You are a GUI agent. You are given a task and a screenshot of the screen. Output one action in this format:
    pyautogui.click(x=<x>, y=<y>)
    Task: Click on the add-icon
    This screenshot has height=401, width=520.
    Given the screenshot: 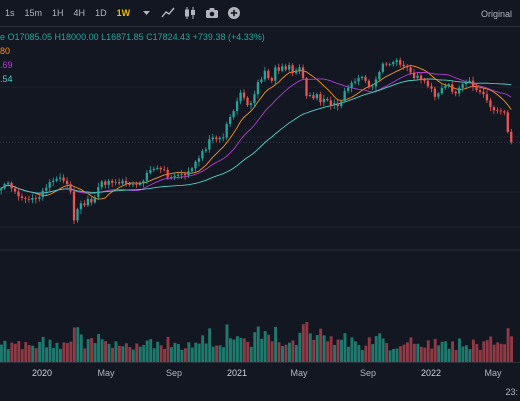 What is the action you would take?
    pyautogui.click(x=234, y=13)
    